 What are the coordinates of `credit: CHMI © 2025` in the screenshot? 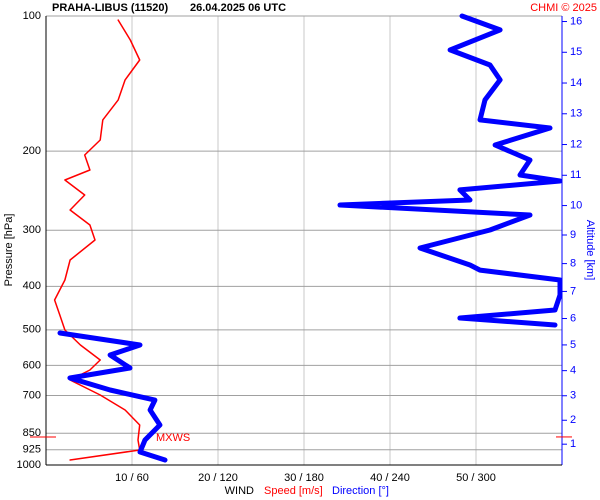 It's located at (563, 8).